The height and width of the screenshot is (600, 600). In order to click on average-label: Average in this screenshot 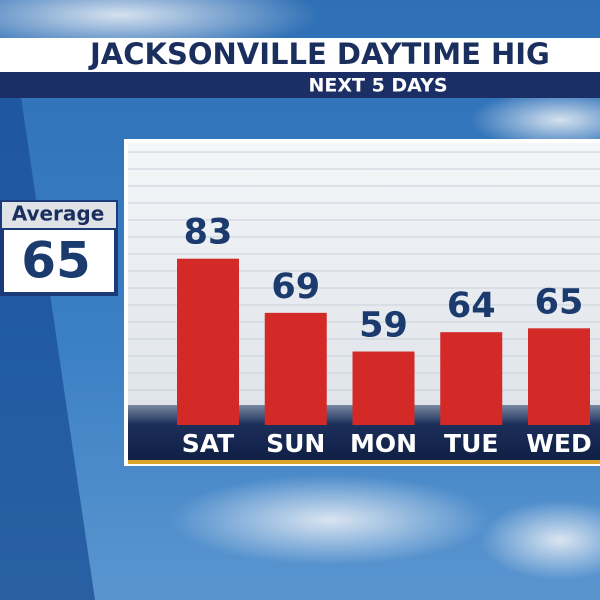, I will do `click(58, 214)`.